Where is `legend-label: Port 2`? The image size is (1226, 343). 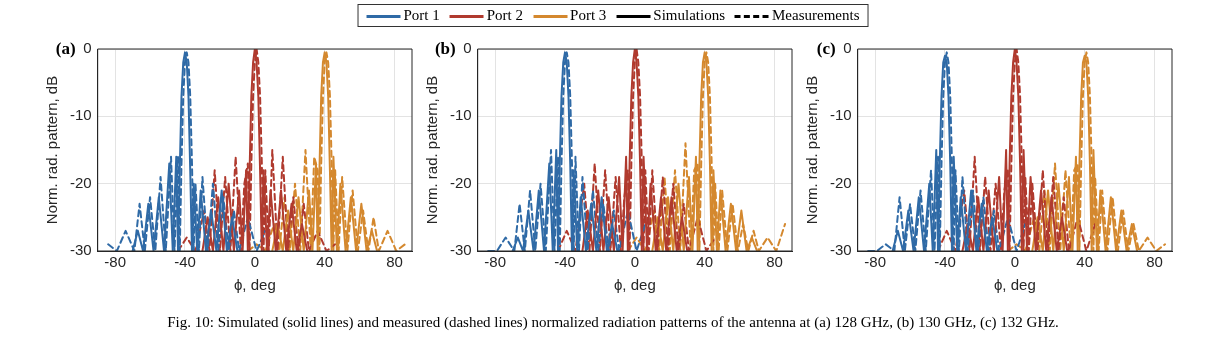 legend-label: Port 2 is located at coordinates (504, 15).